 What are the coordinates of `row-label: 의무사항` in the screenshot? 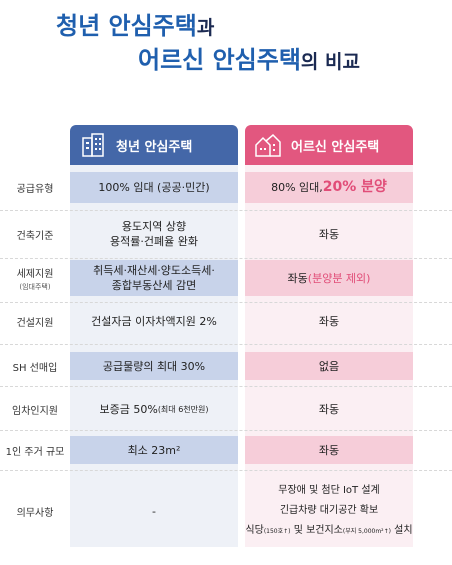 It's located at (35, 513).